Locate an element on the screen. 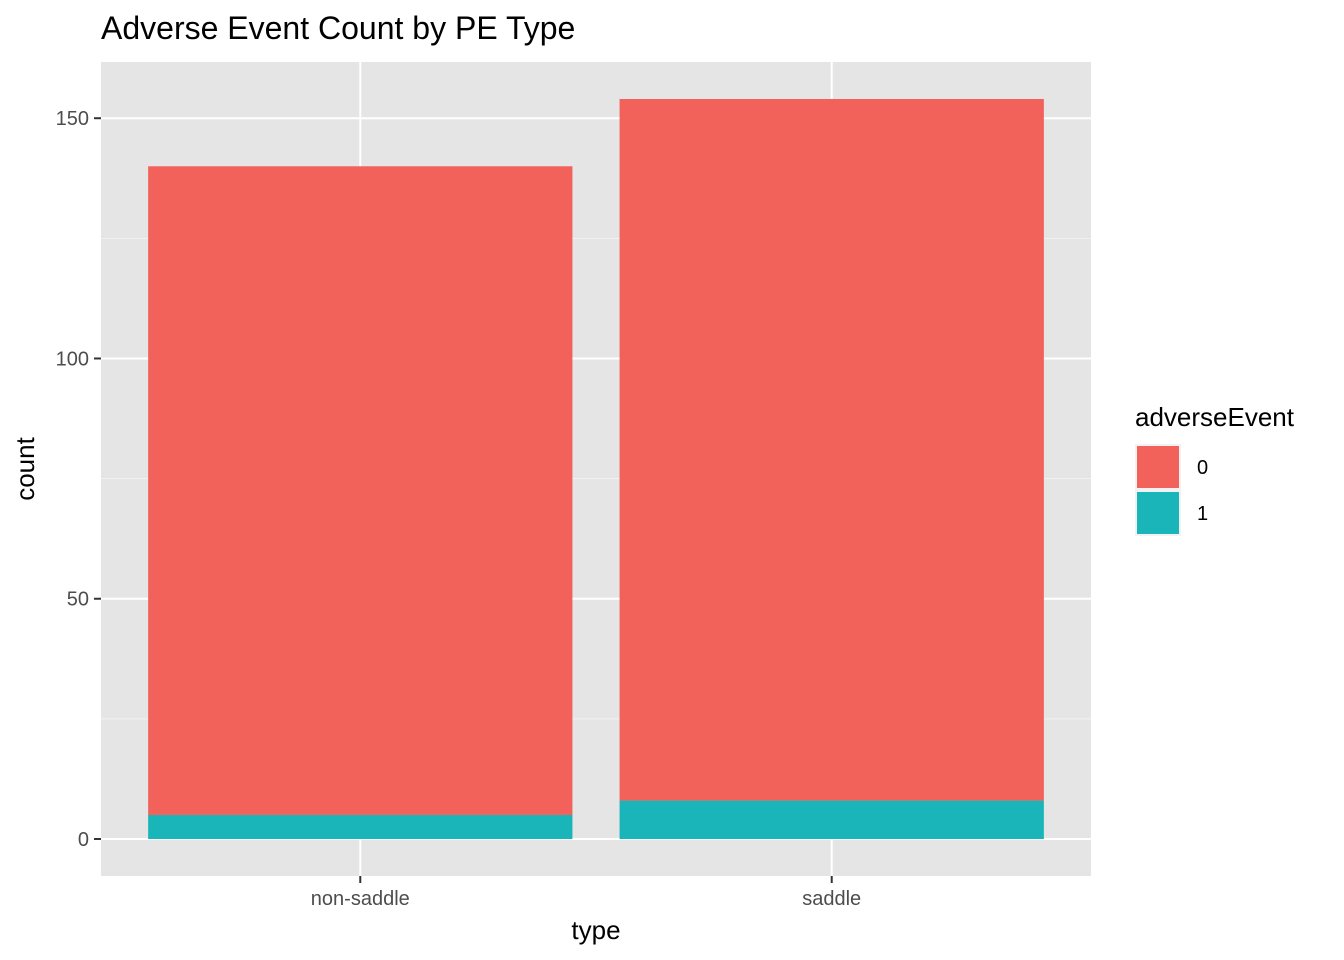 The image size is (1344, 960). y-tick-label: 0 is located at coordinates (83, 840).